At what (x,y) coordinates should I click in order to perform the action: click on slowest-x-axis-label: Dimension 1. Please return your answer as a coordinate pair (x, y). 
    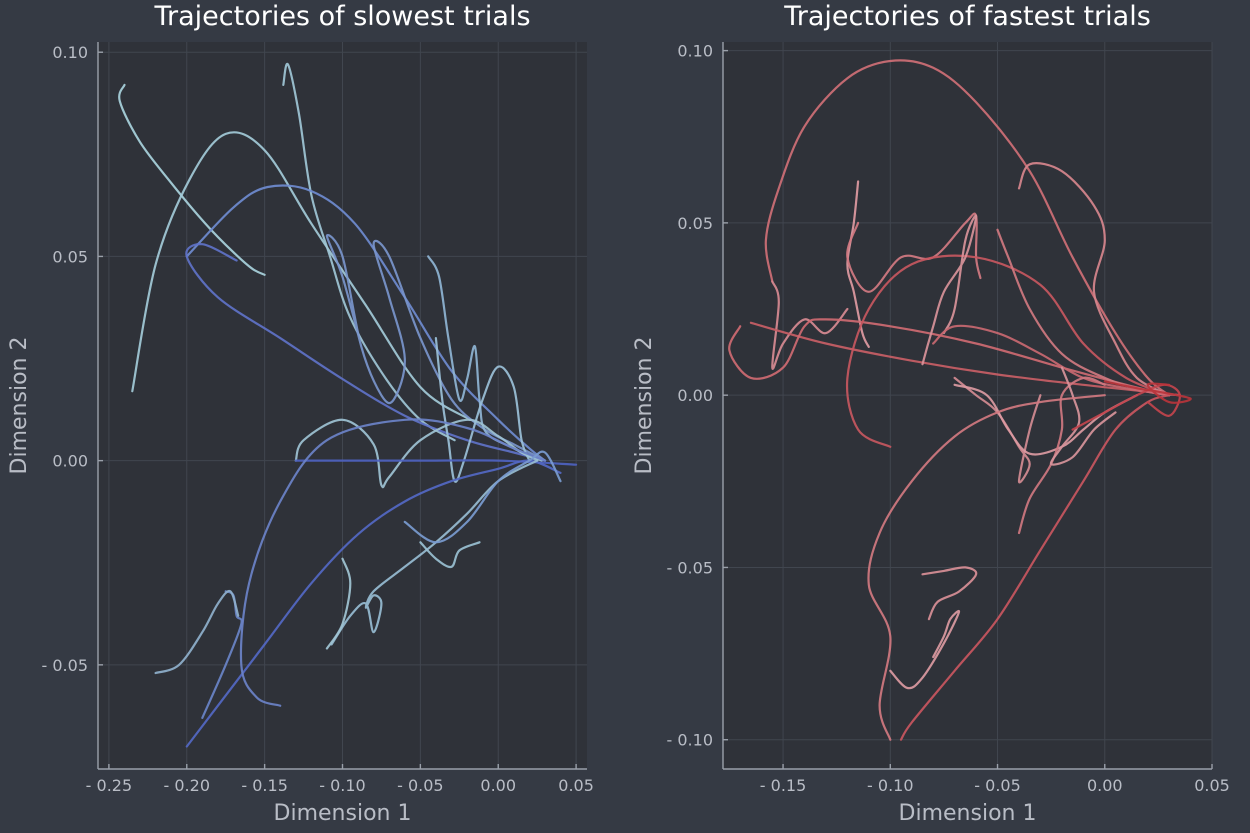
    Looking at the image, I should click on (343, 813).